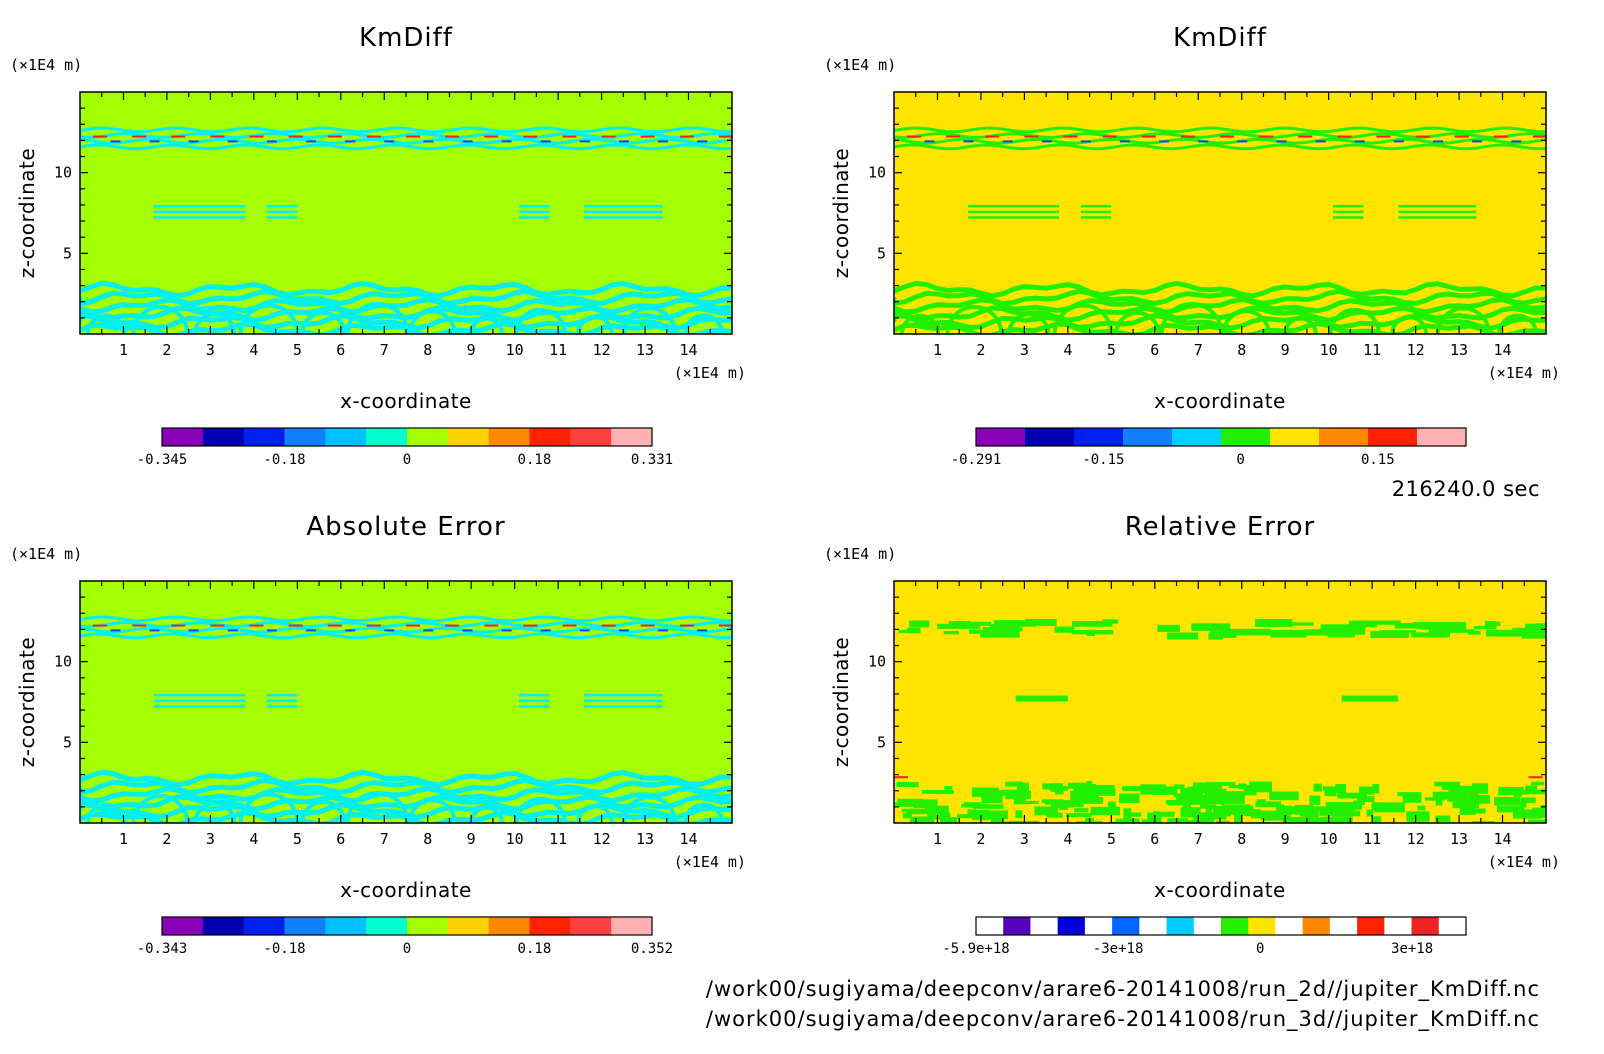 The width and height of the screenshot is (1604, 1054). What do you see at coordinates (1466, 489) in the screenshot?
I see `time-label: 216240.0 sec` at bounding box center [1466, 489].